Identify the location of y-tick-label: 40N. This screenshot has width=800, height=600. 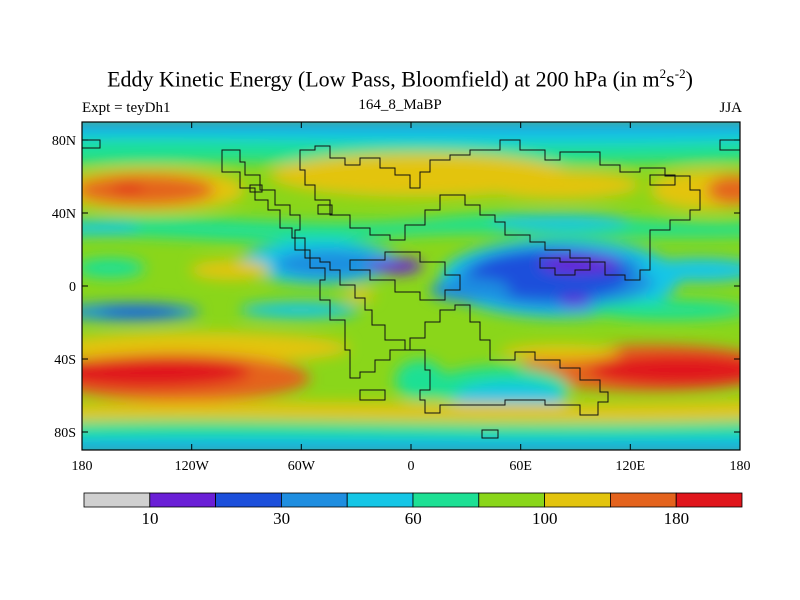
(64, 214).